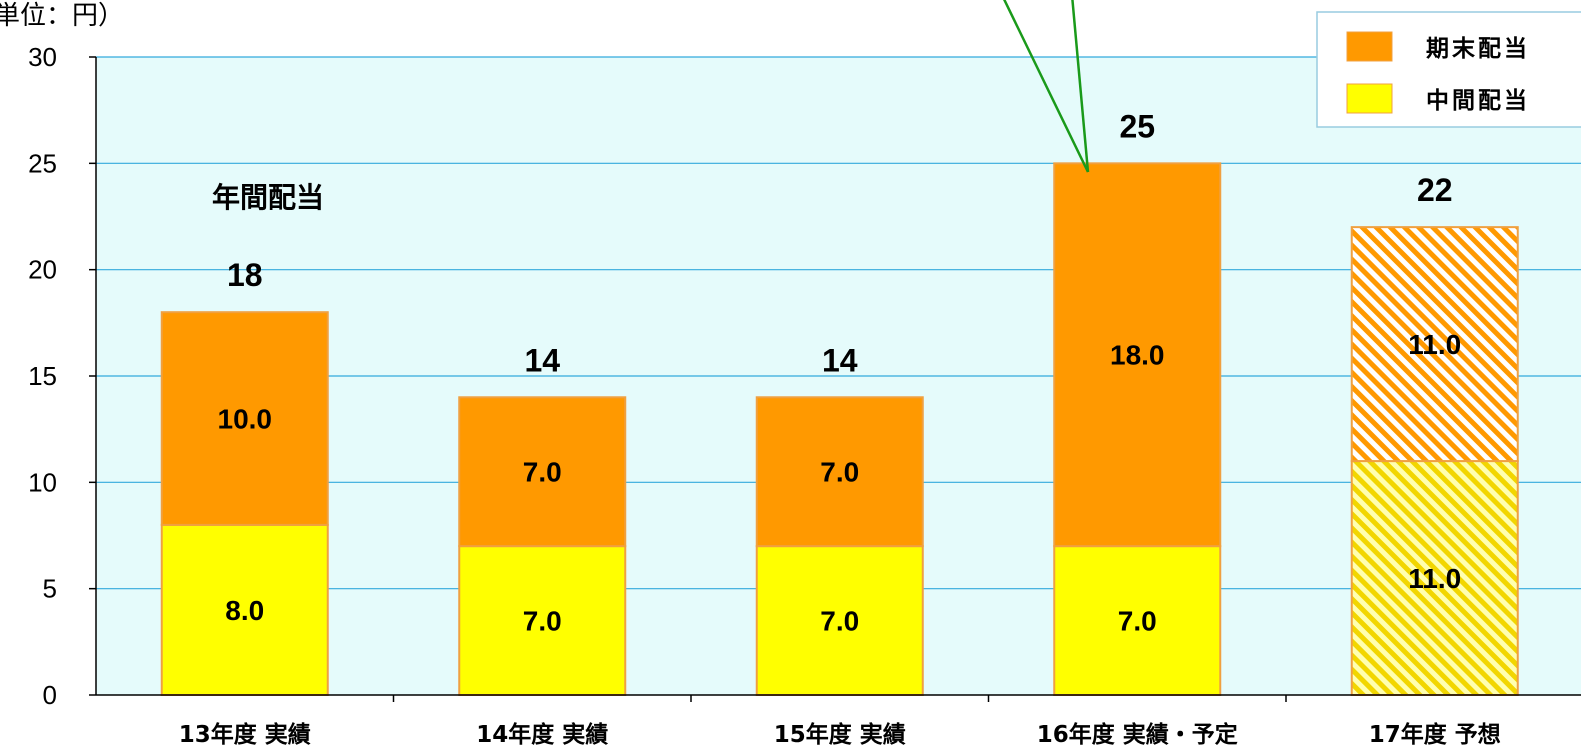  Describe the element at coordinates (42, 270) in the screenshot. I see `y-tick-label-20: 20` at that location.